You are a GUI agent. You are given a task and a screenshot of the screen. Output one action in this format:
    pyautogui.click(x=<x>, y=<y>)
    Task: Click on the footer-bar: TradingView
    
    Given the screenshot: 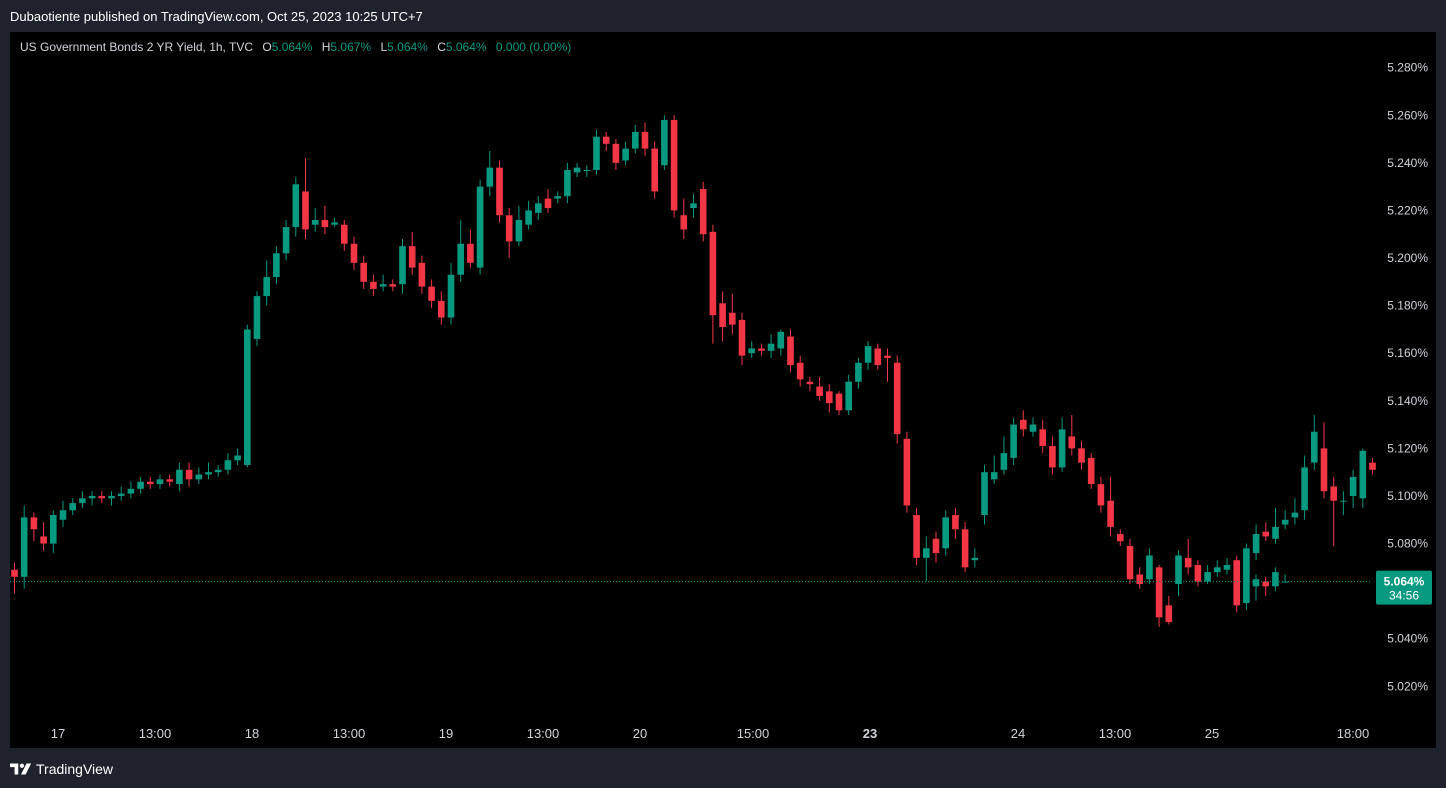 What is the action you would take?
    pyautogui.click(x=723, y=772)
    